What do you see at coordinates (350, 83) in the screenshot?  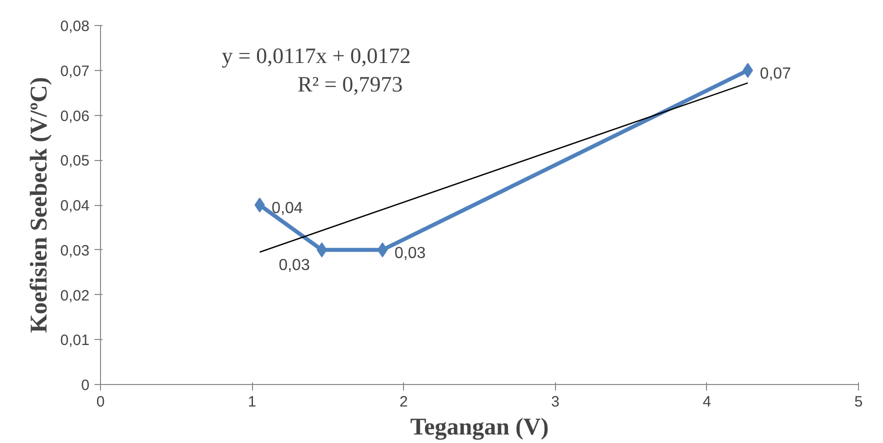 I see `annotation: R² = 0,7973` at bounding box center [350, 83].